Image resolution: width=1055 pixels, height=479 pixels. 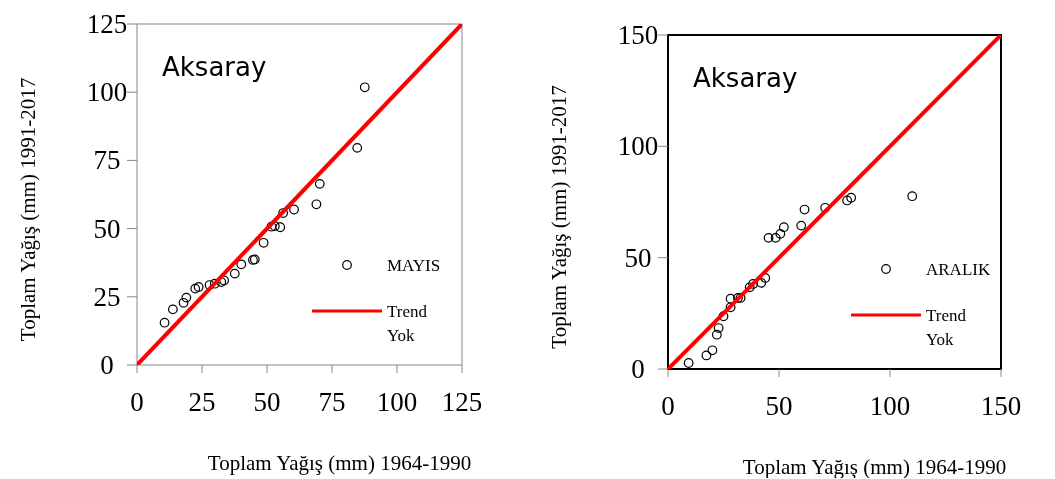 I want to click on x-tick-label: 75, so click(x=332, y=402).